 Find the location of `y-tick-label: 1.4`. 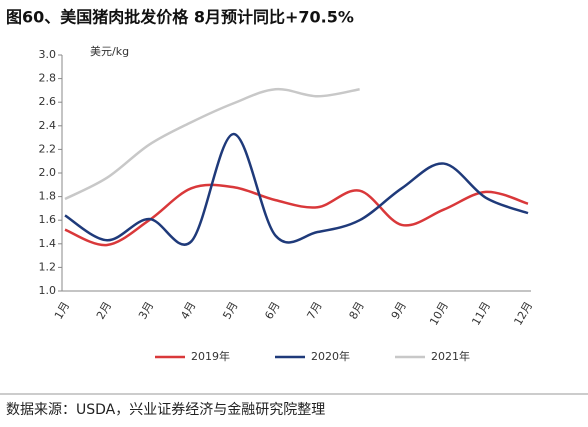

y-tick-label: 1.4 is located at coordinates (48, 243).